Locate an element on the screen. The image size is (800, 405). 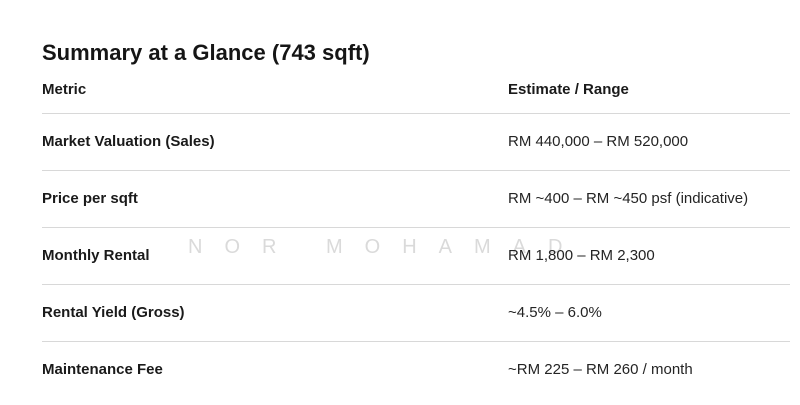
watermark-text: NOR MOHAMAD is located at coordinates (386, 247).